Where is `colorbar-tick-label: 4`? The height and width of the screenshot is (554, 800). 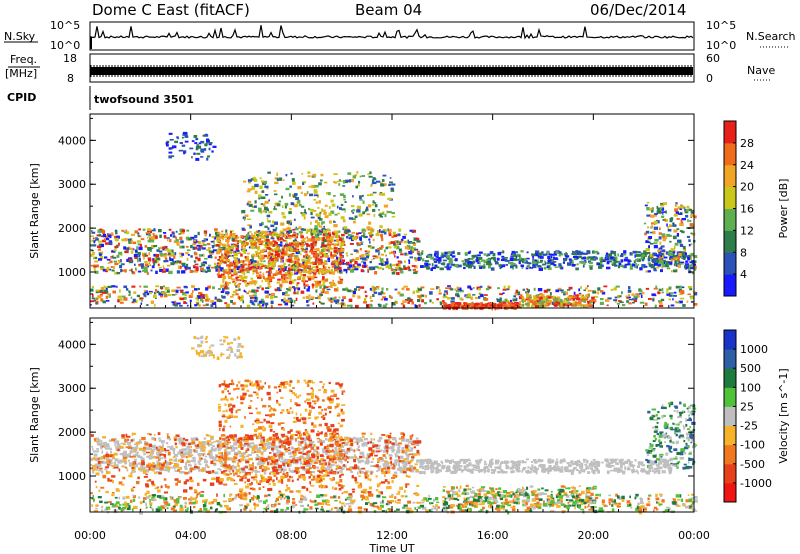
colorbar-tick-label: 4 is located at coordinates (743, 274).